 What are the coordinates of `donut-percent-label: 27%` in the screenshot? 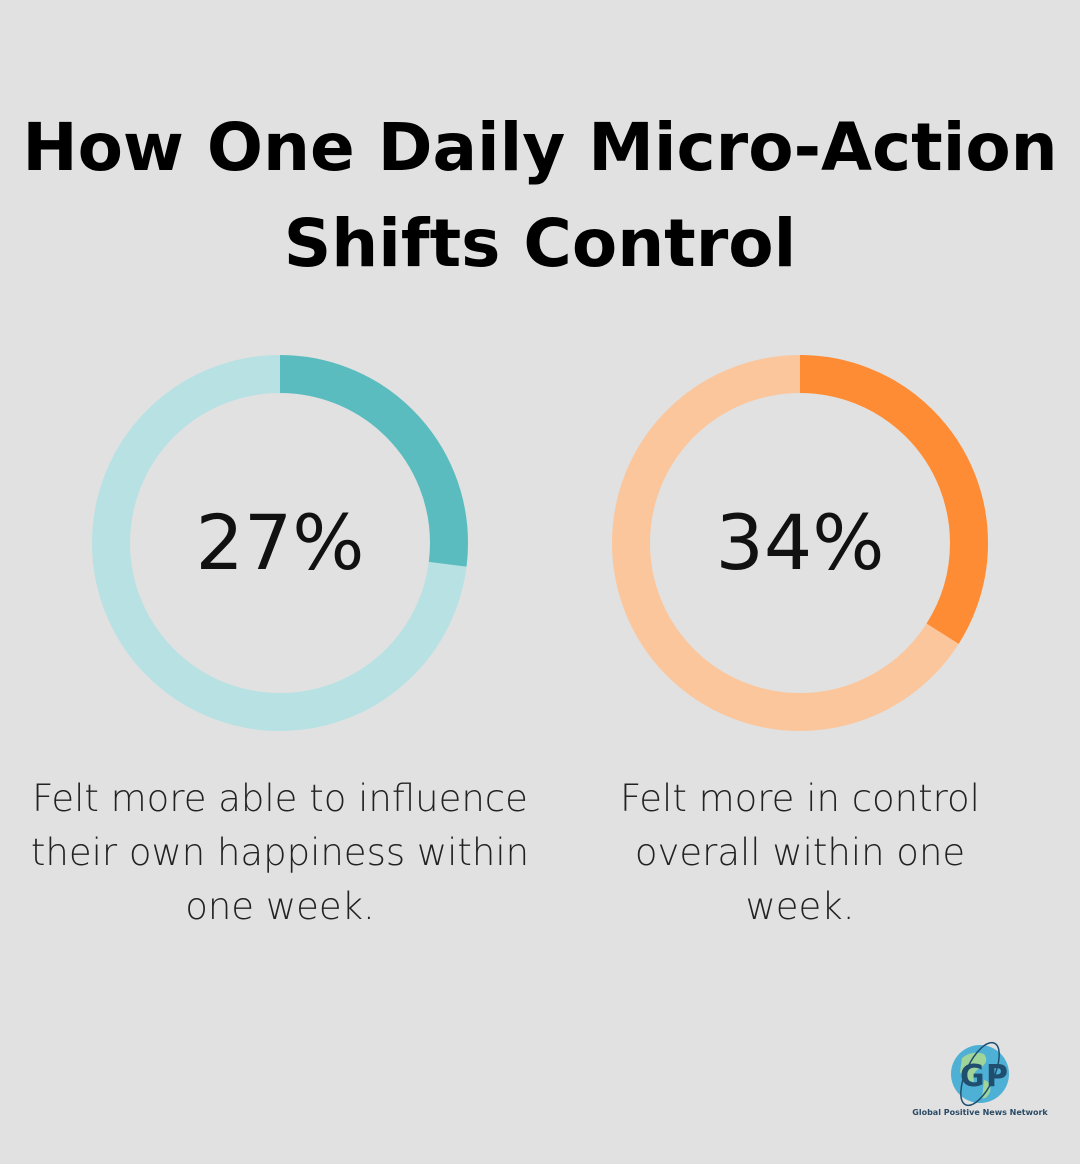 It's located at (280, 542).